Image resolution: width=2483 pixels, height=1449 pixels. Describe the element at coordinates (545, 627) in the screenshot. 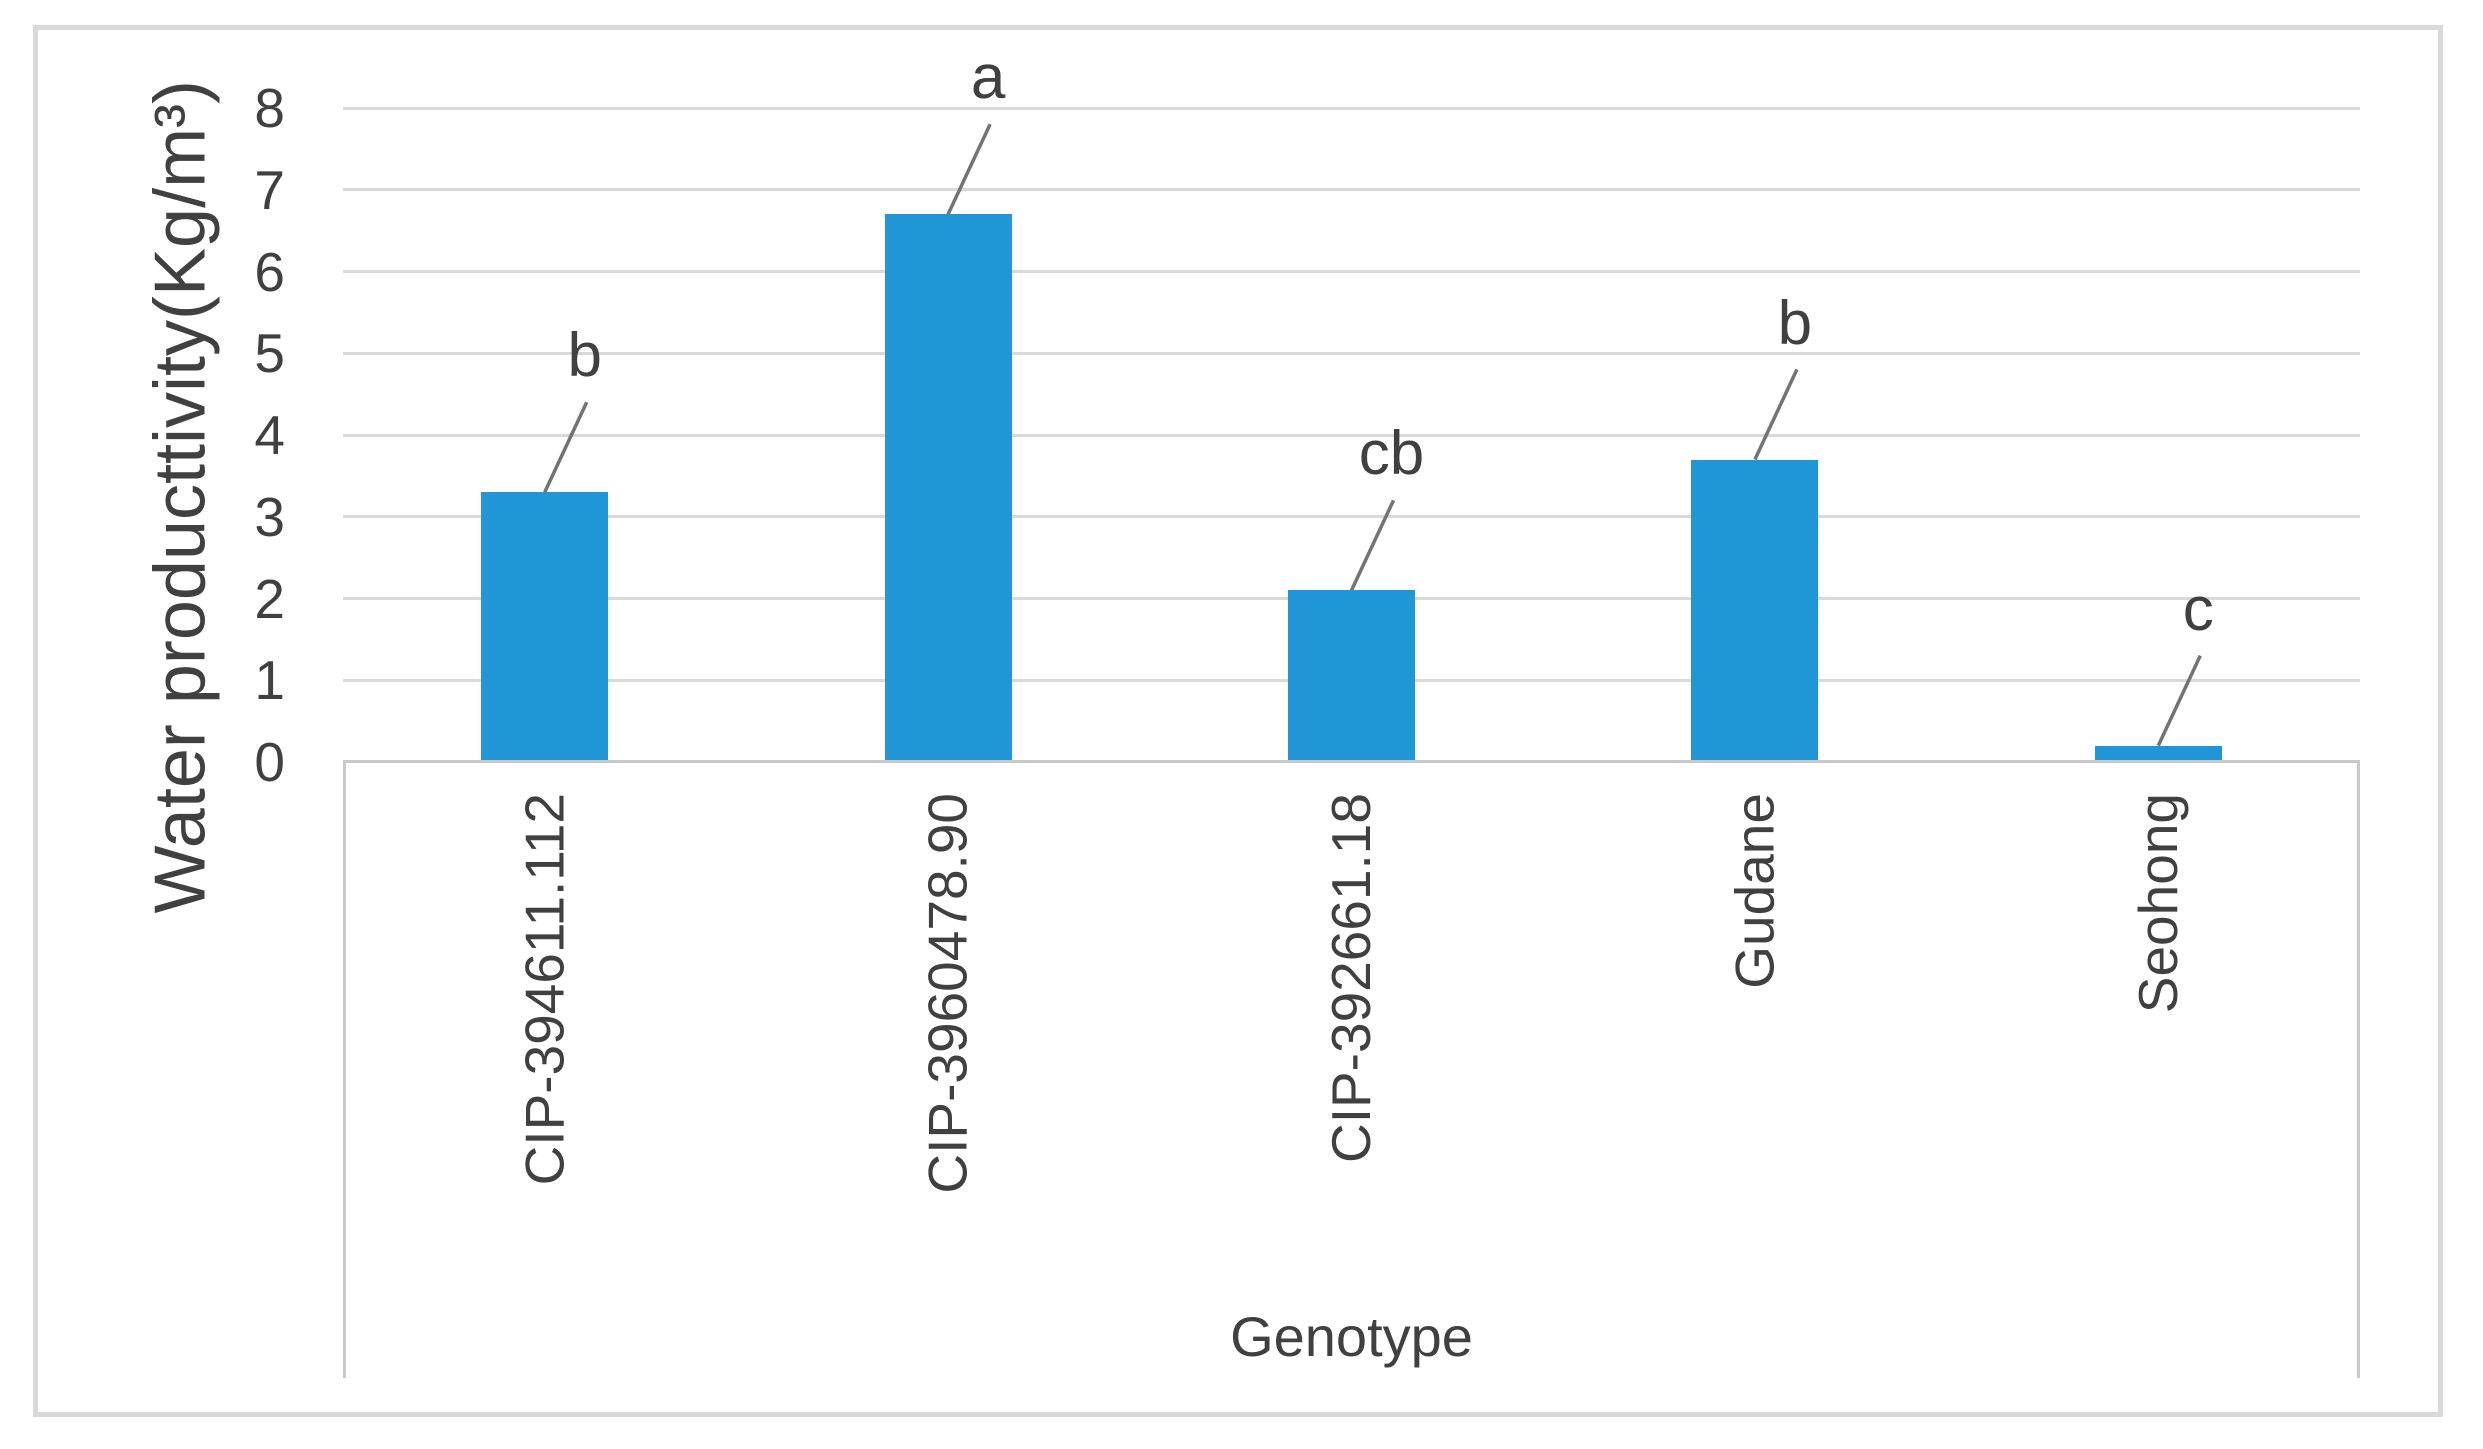

I see `bar-CIP-394611.112` at that location.